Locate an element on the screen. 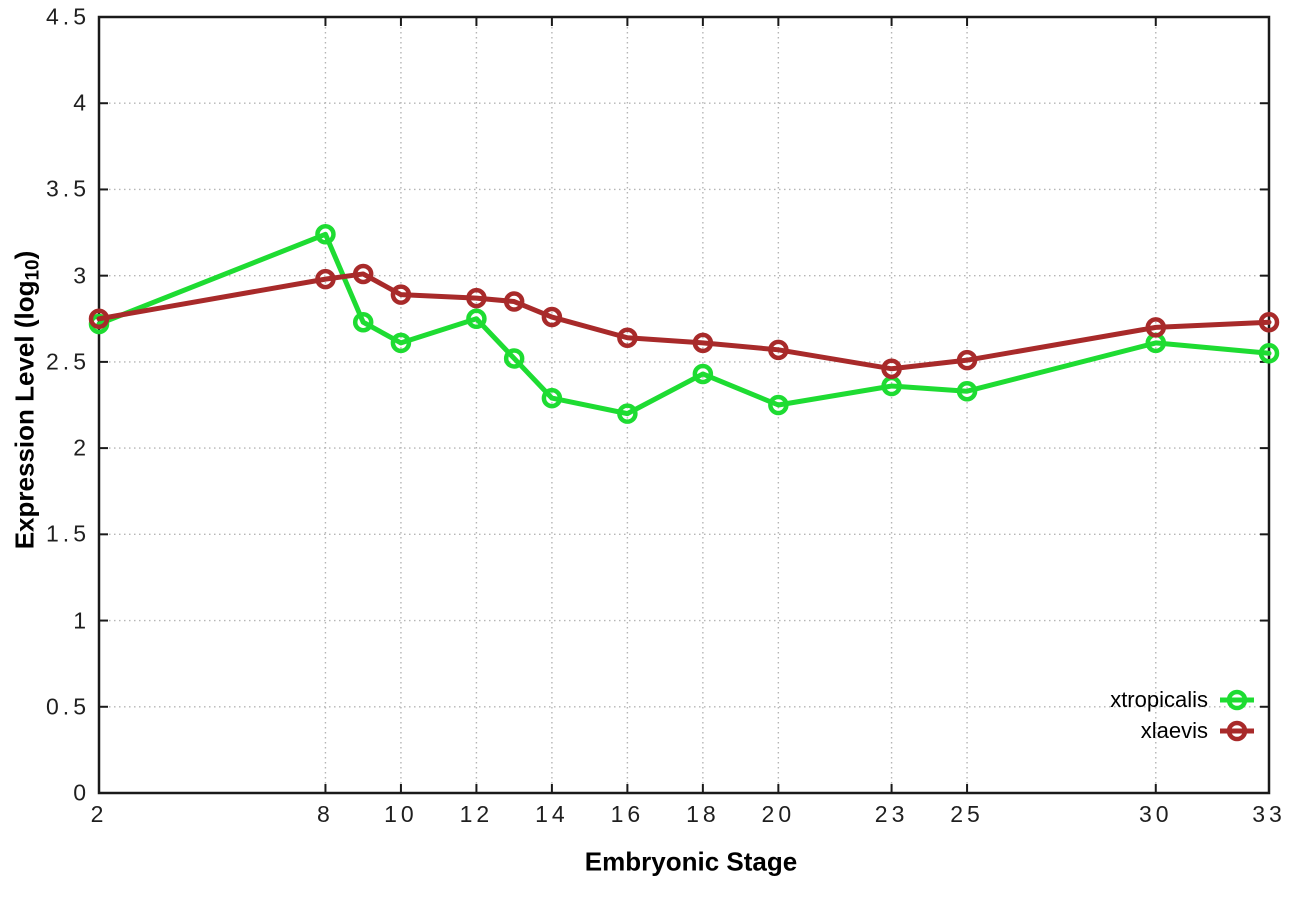  y-tick-label: 2.5 is located at coordinates (68, 361).